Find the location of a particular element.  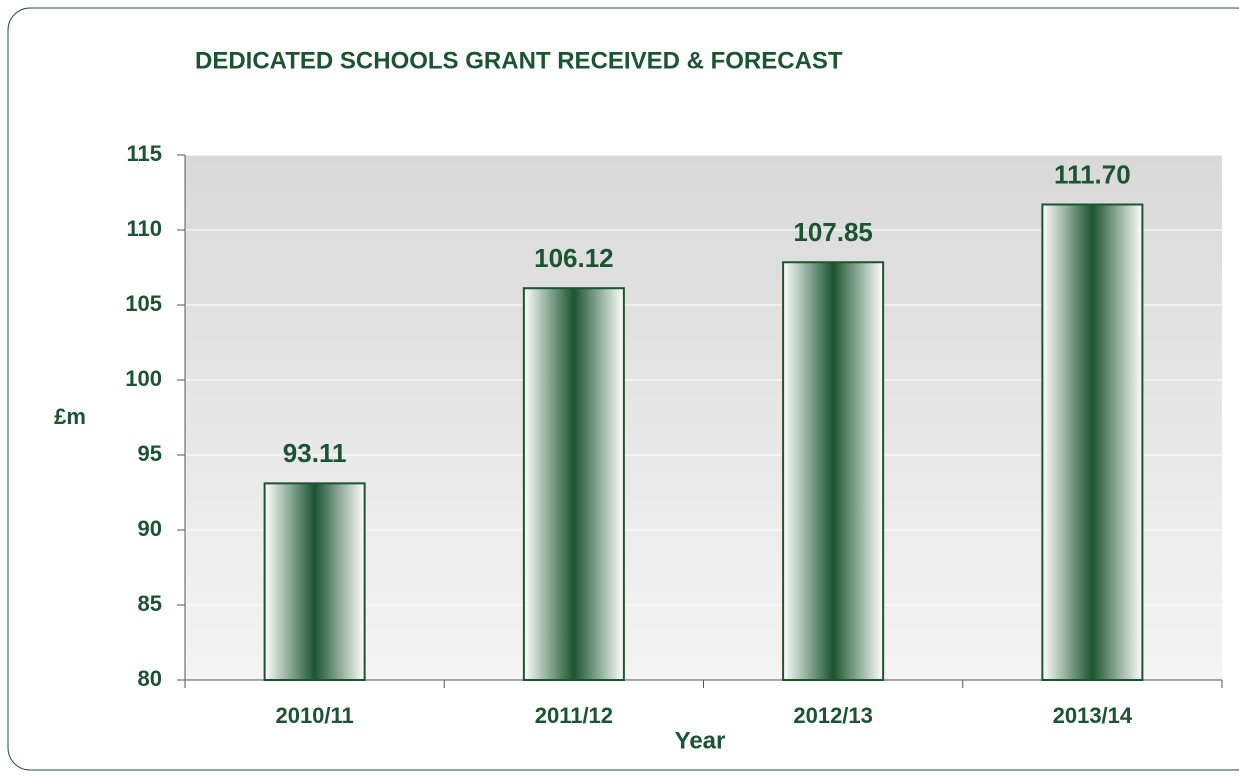

y-tick-label: 110 is located at coordinates (145, 228).